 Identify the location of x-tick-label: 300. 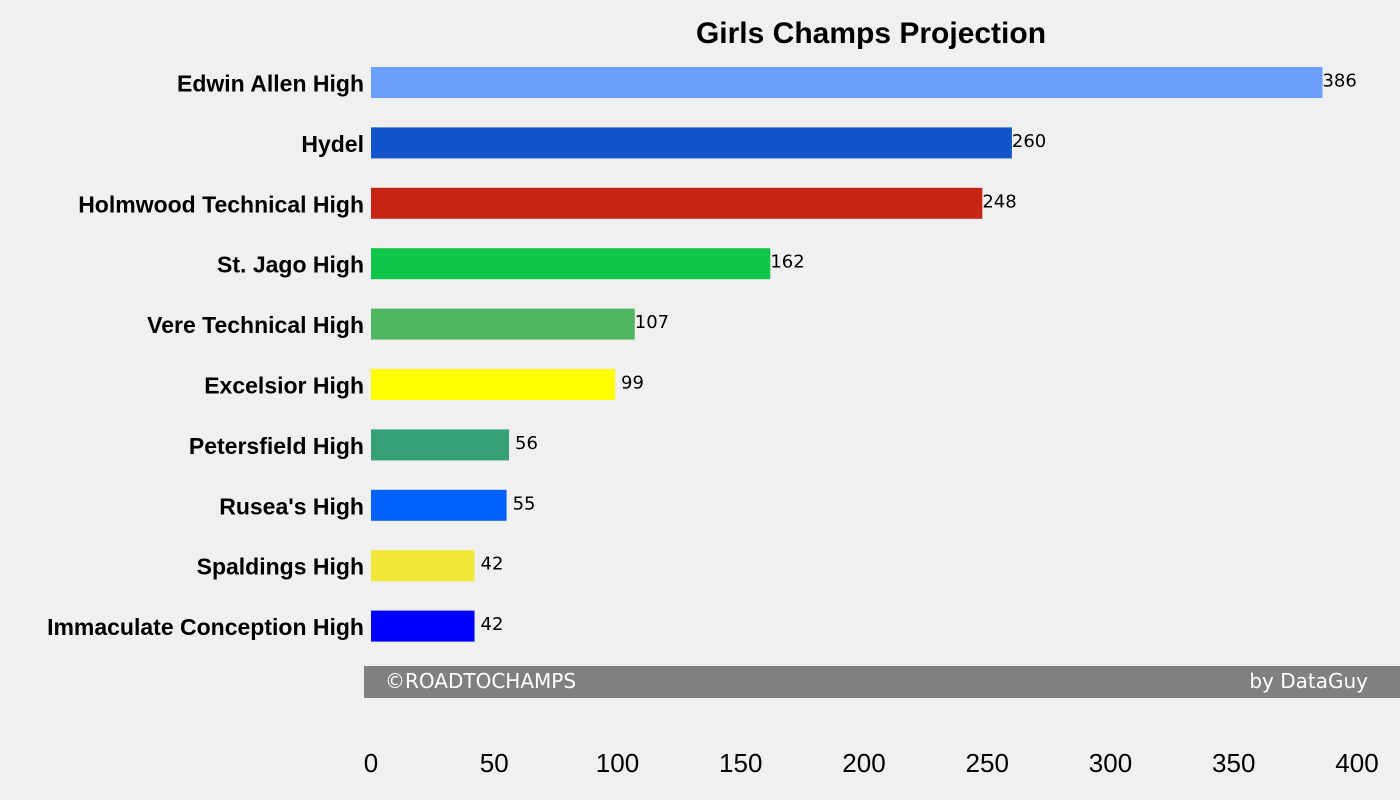
(1110, 763).